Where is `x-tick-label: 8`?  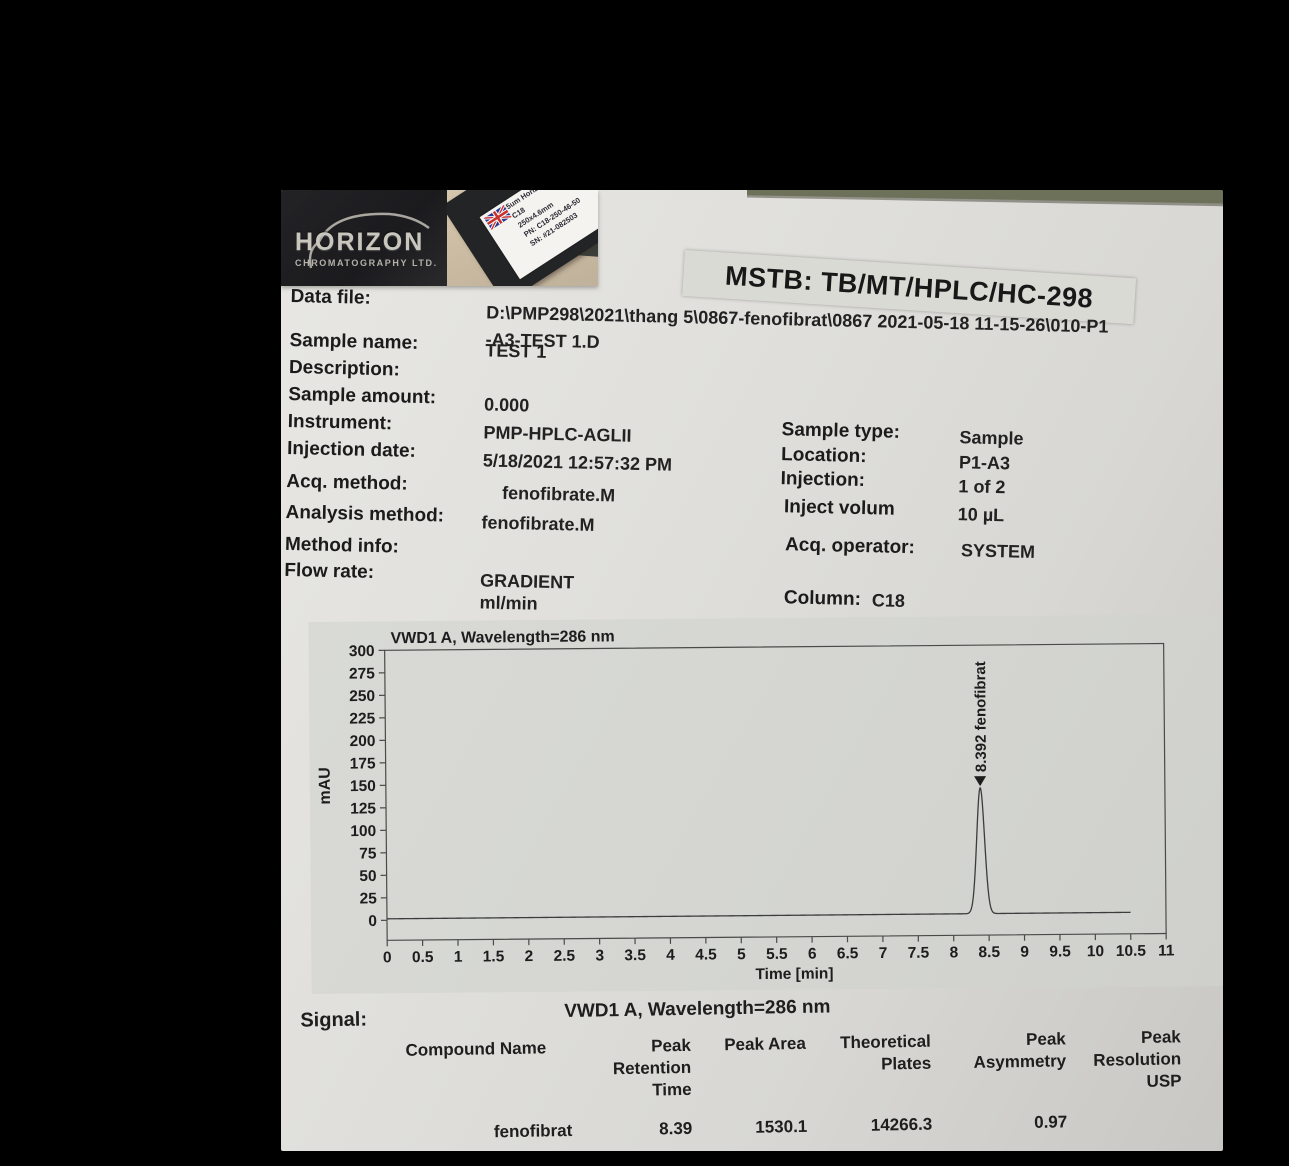 x-tick-label: 8 is located at coordinates (953, 952).